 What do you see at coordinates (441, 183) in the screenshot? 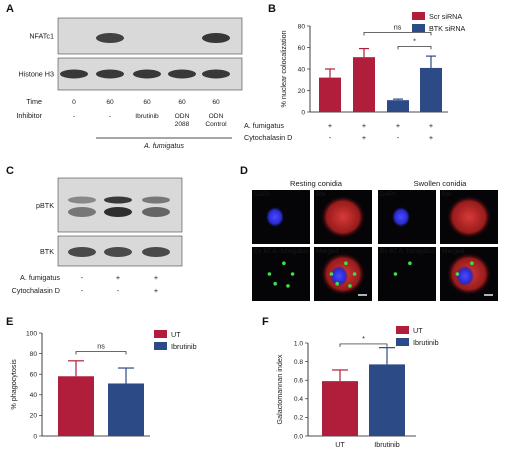
I see `micro-title: Swollen conidia` at bounding box center [441, 183].